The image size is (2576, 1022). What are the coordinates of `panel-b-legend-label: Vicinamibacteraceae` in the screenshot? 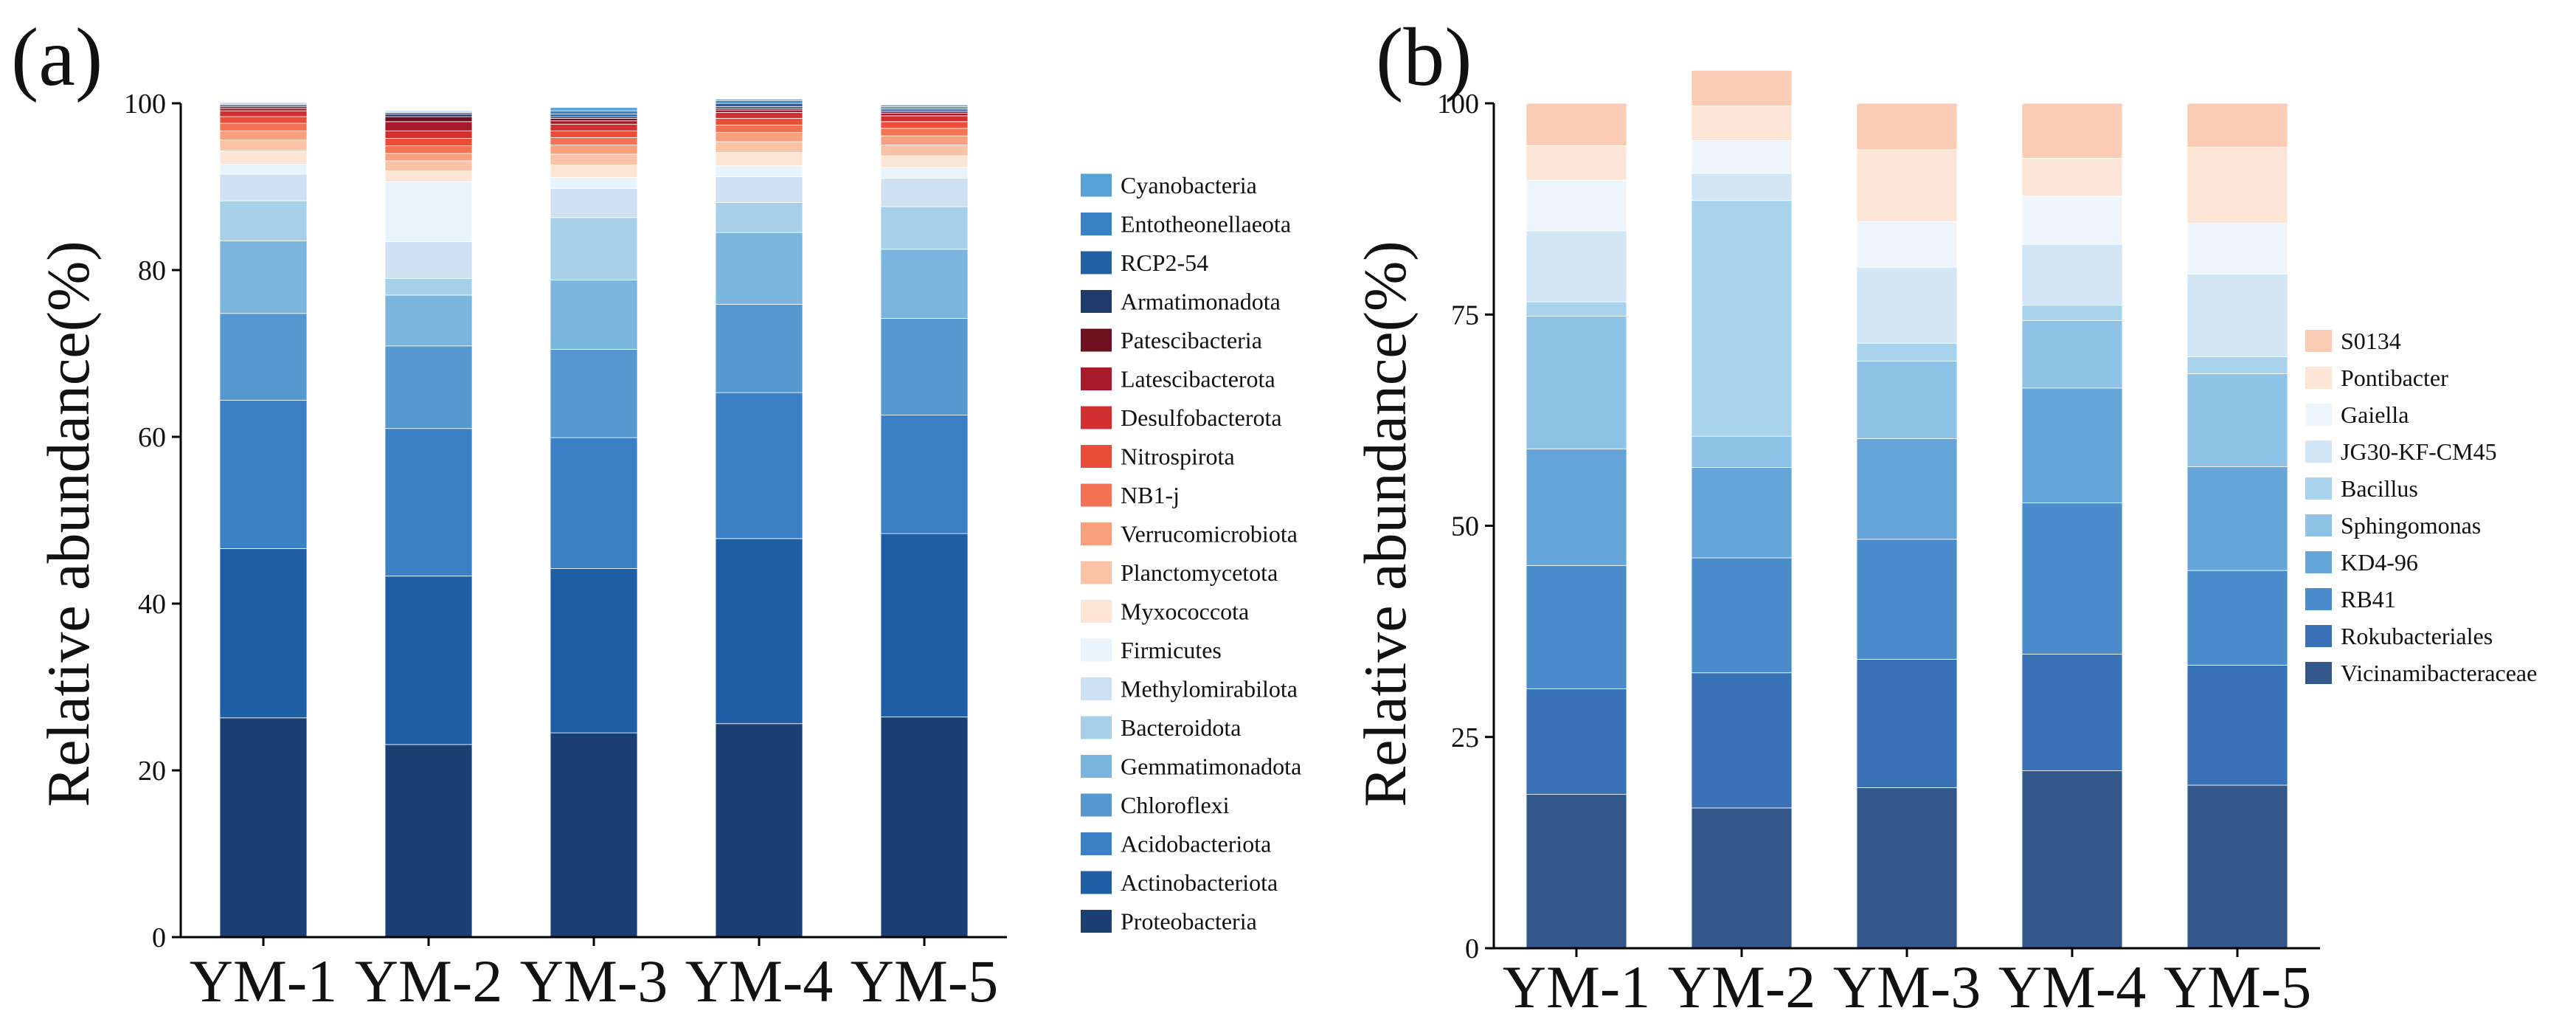 It's located at (2439, 673).